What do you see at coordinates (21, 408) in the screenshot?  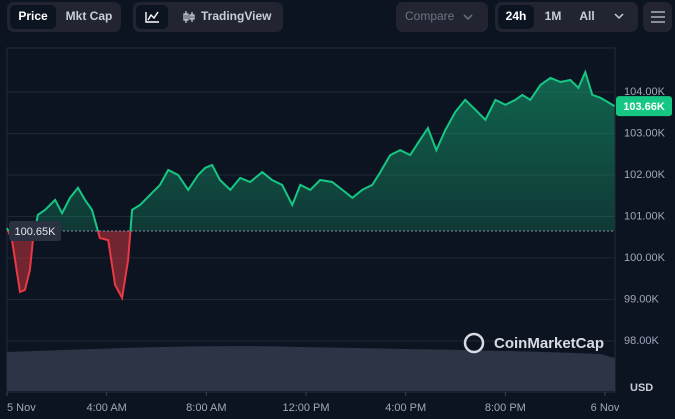 I see `x-tick-label: 5 Nov` at bounding box center [21, 408].